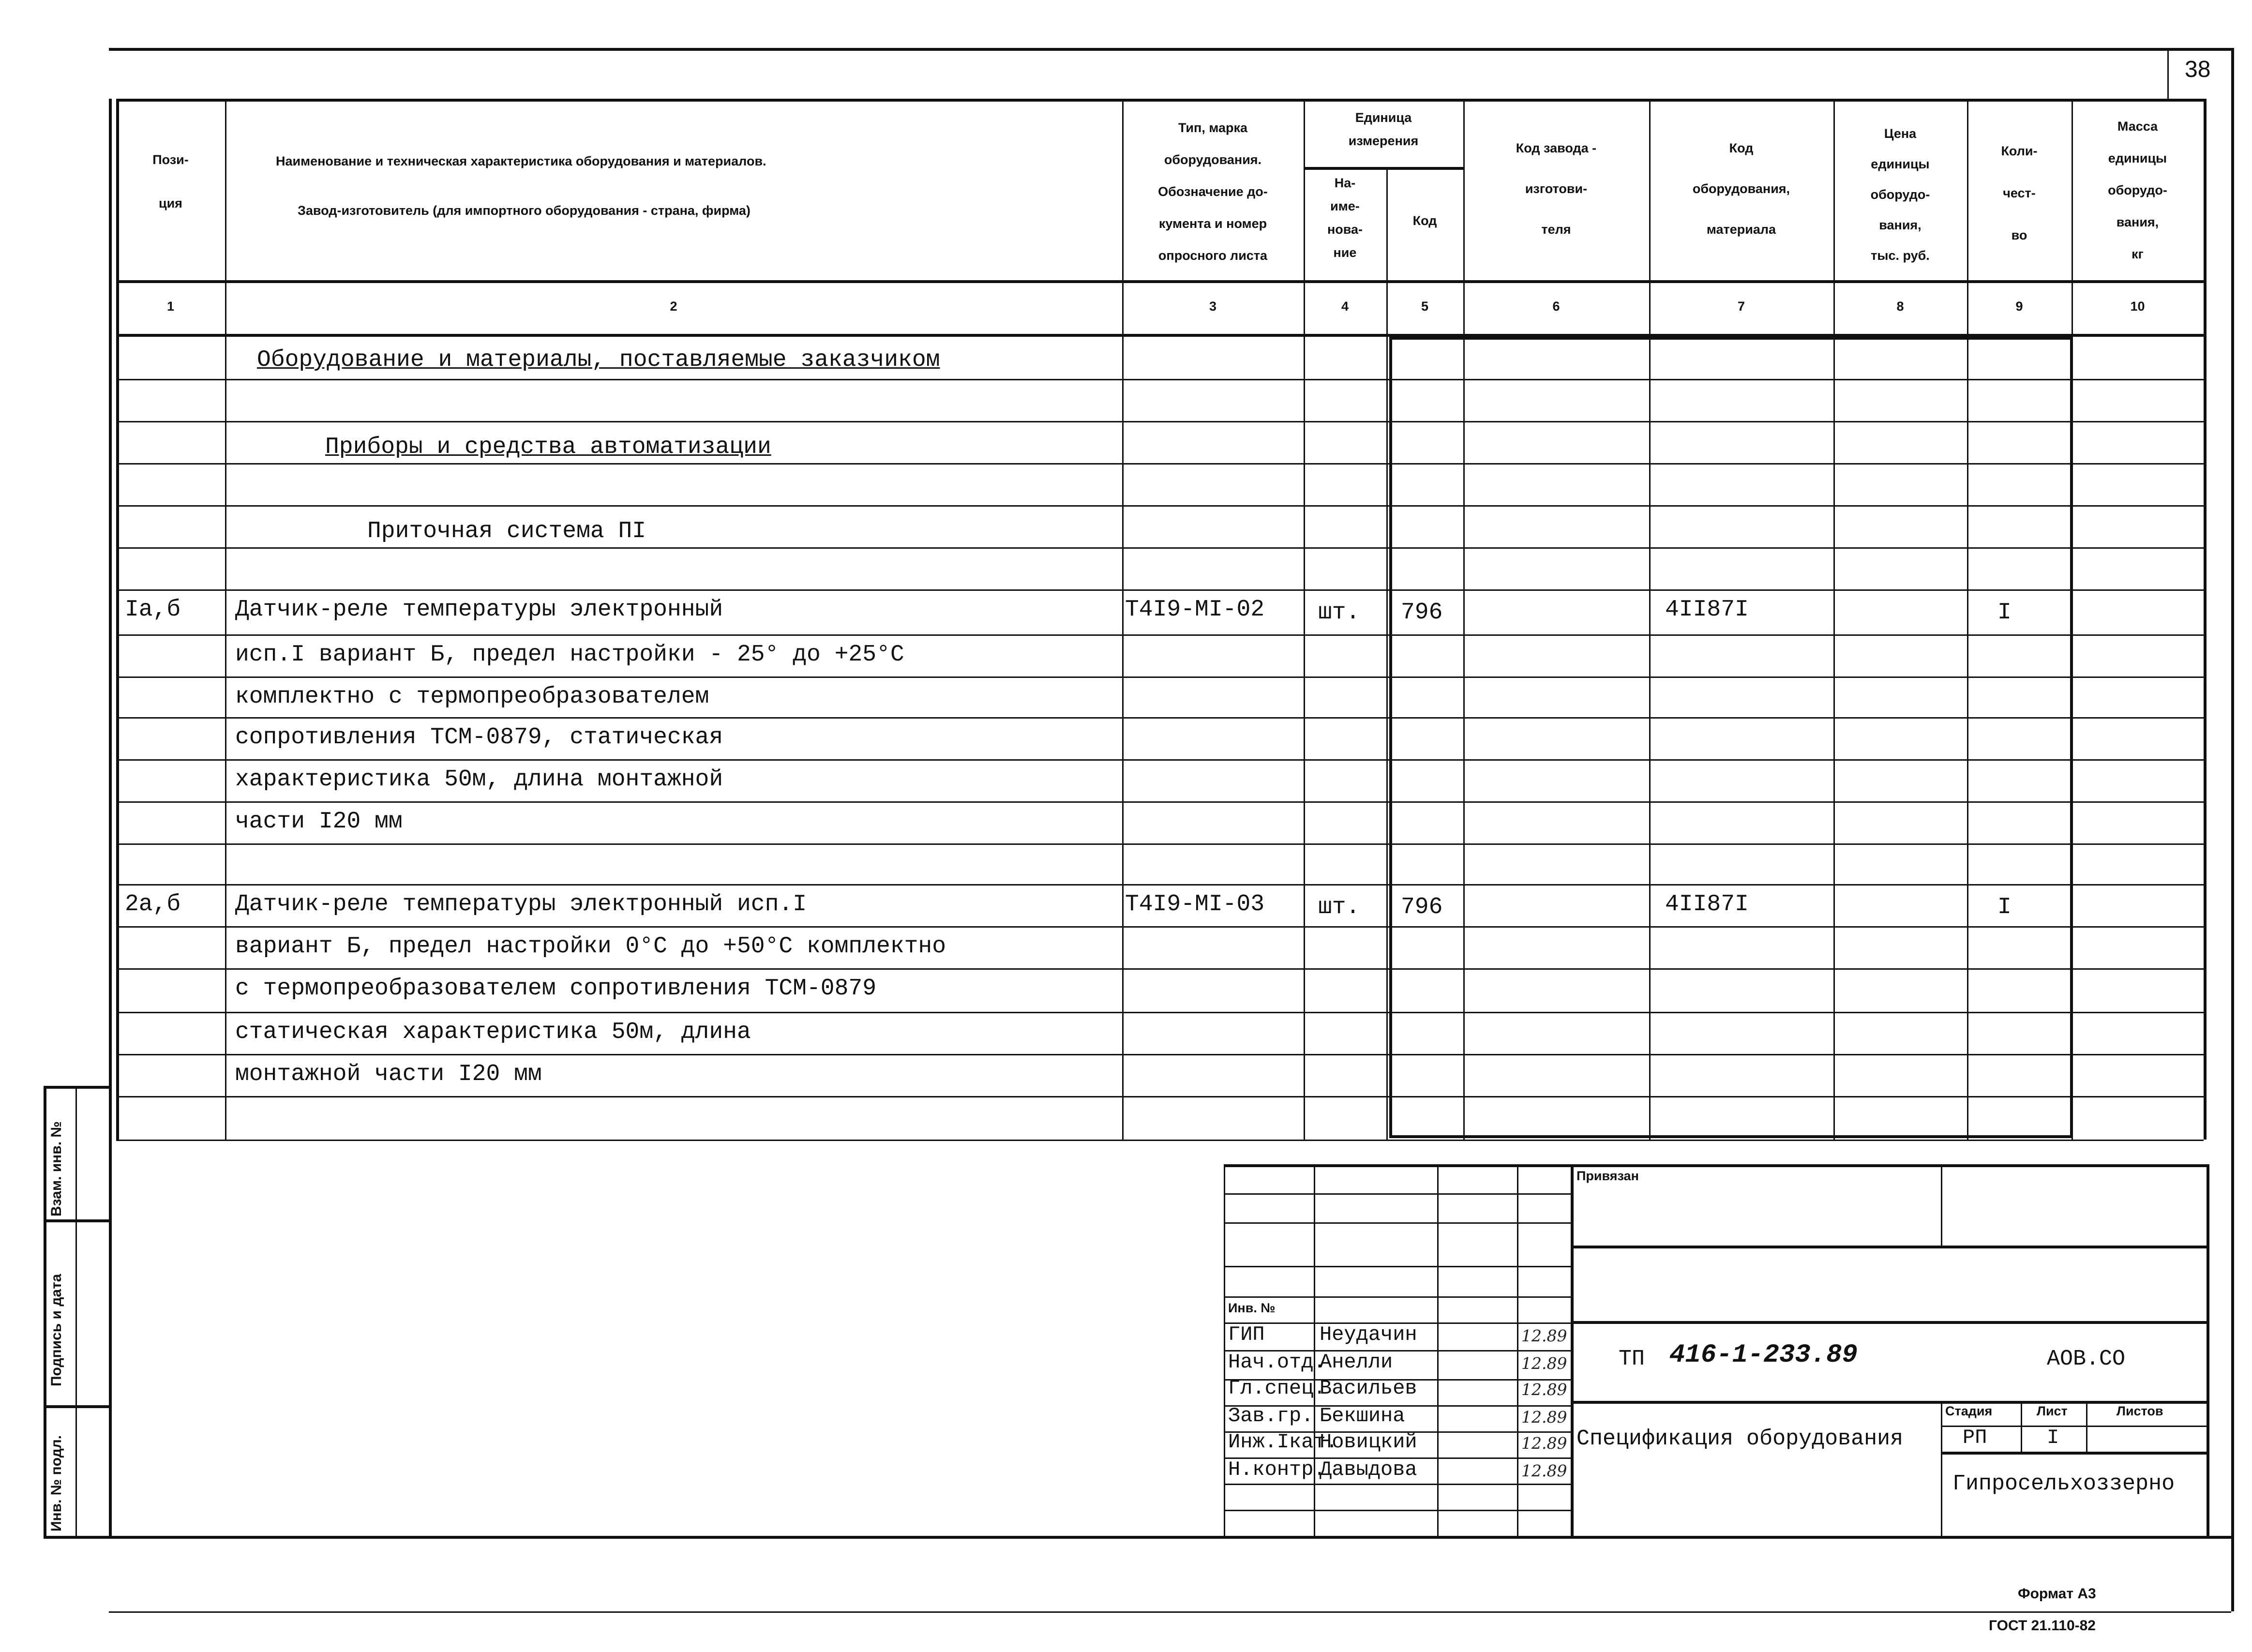 The height and width of the screenshot is (1652, 2252). I want to click on header-col3-line: оборудования., so click(1213, 160).